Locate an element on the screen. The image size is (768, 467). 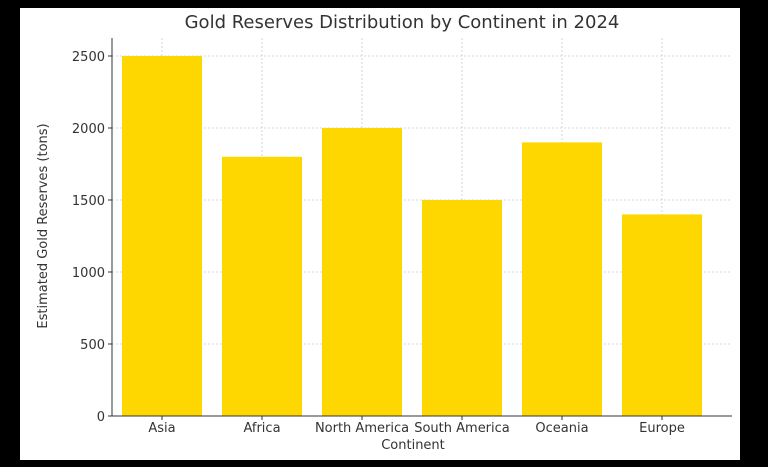
bar-north-america is located at coordinates (362, 272).